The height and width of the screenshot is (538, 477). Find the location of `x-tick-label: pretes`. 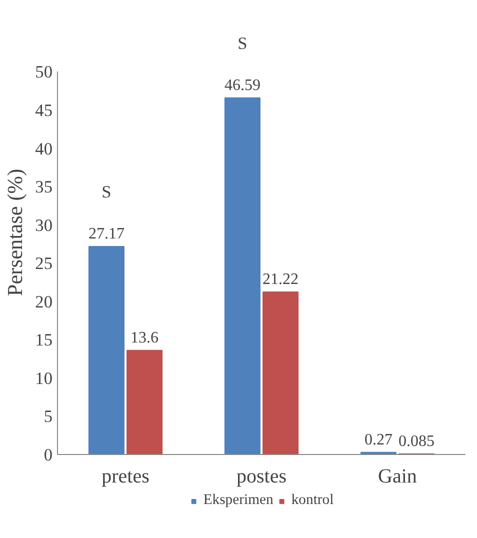

x-tick-label: pretes is located at coordinates (126, 477).